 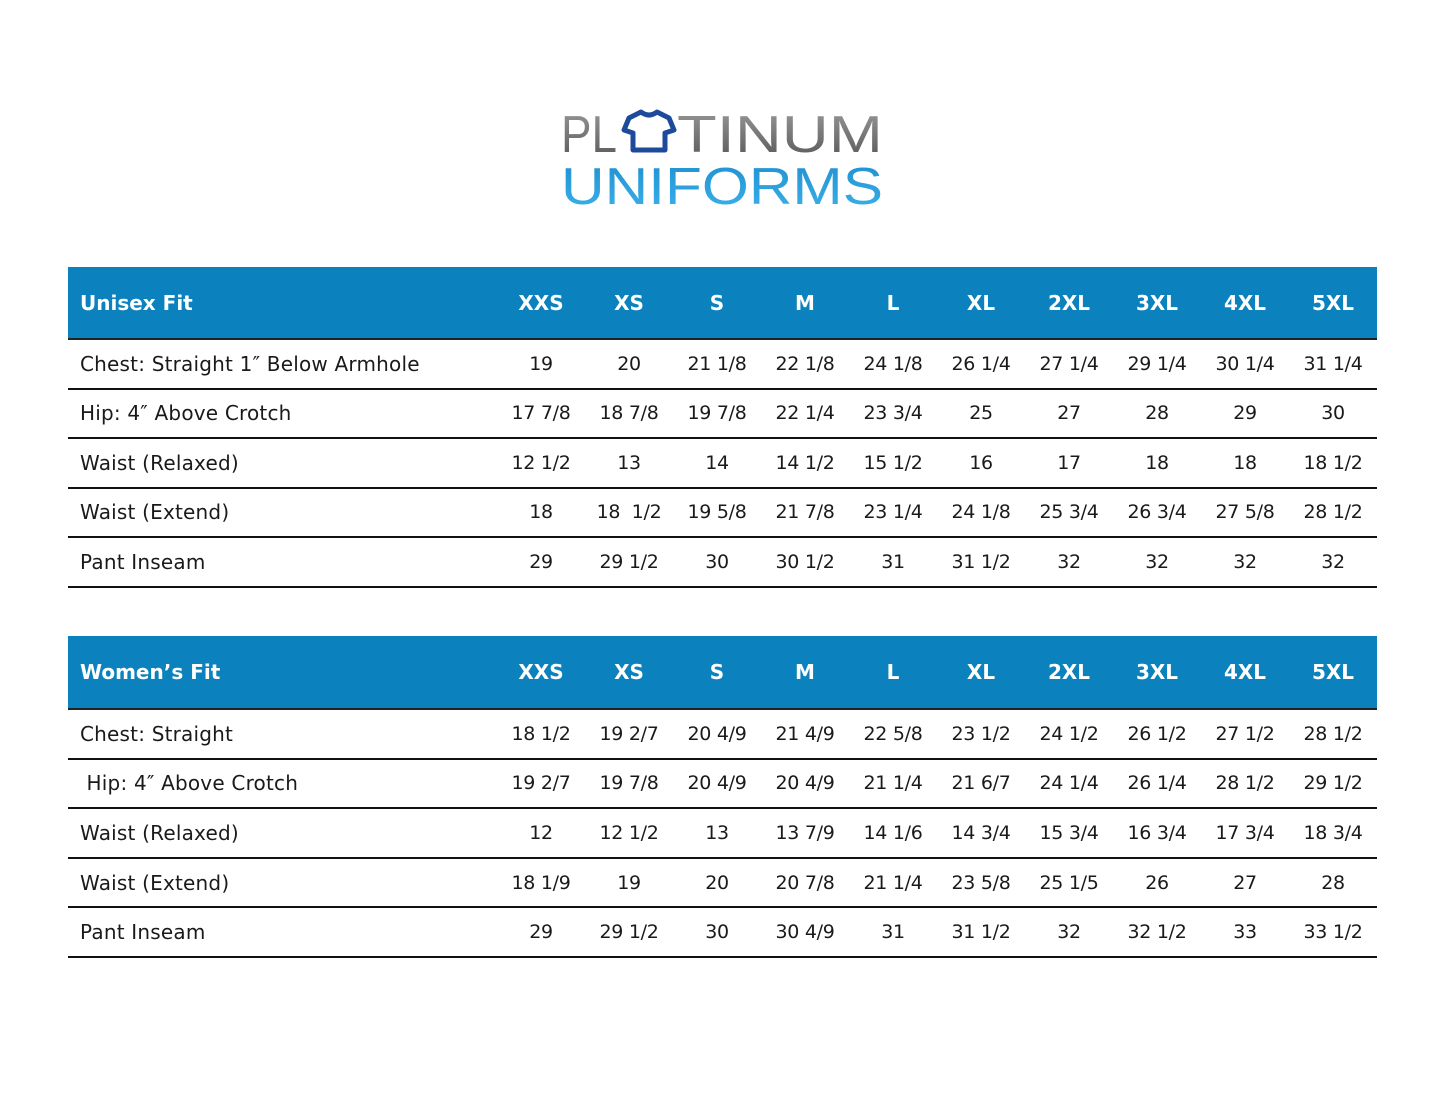 What do you see at coordinates (805, 413) in the screenshot?
I see `measurement-value: 22 1/4` at bounding box center [805, 413].